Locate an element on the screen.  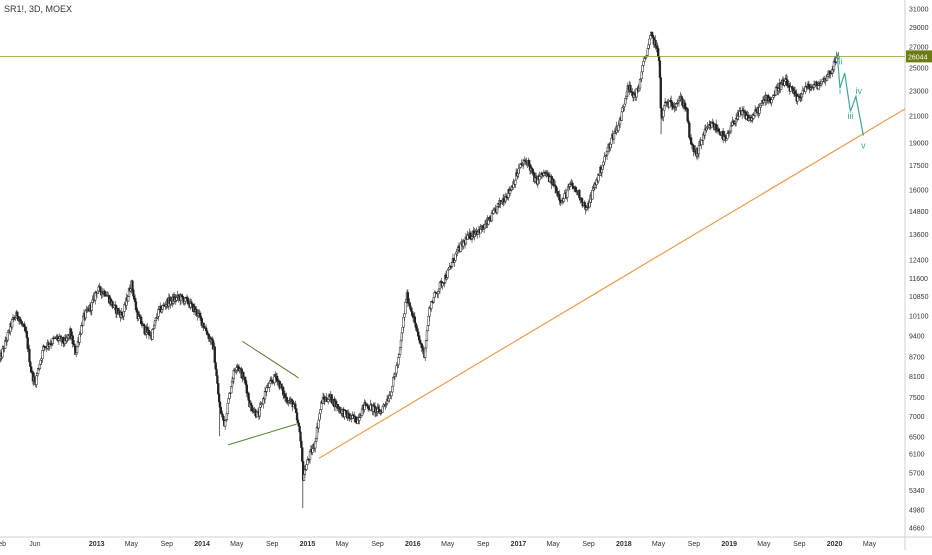
y-tick-label: 11600 is located at coordinates (918, 279).